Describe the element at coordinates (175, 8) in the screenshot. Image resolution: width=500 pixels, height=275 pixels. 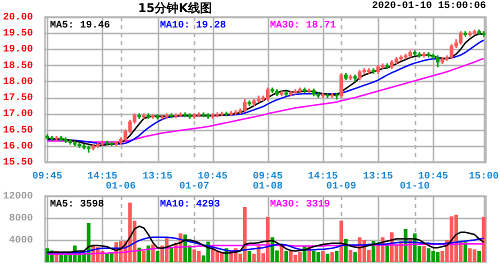
I see `chart-title: 15分钟K线图` at that location.